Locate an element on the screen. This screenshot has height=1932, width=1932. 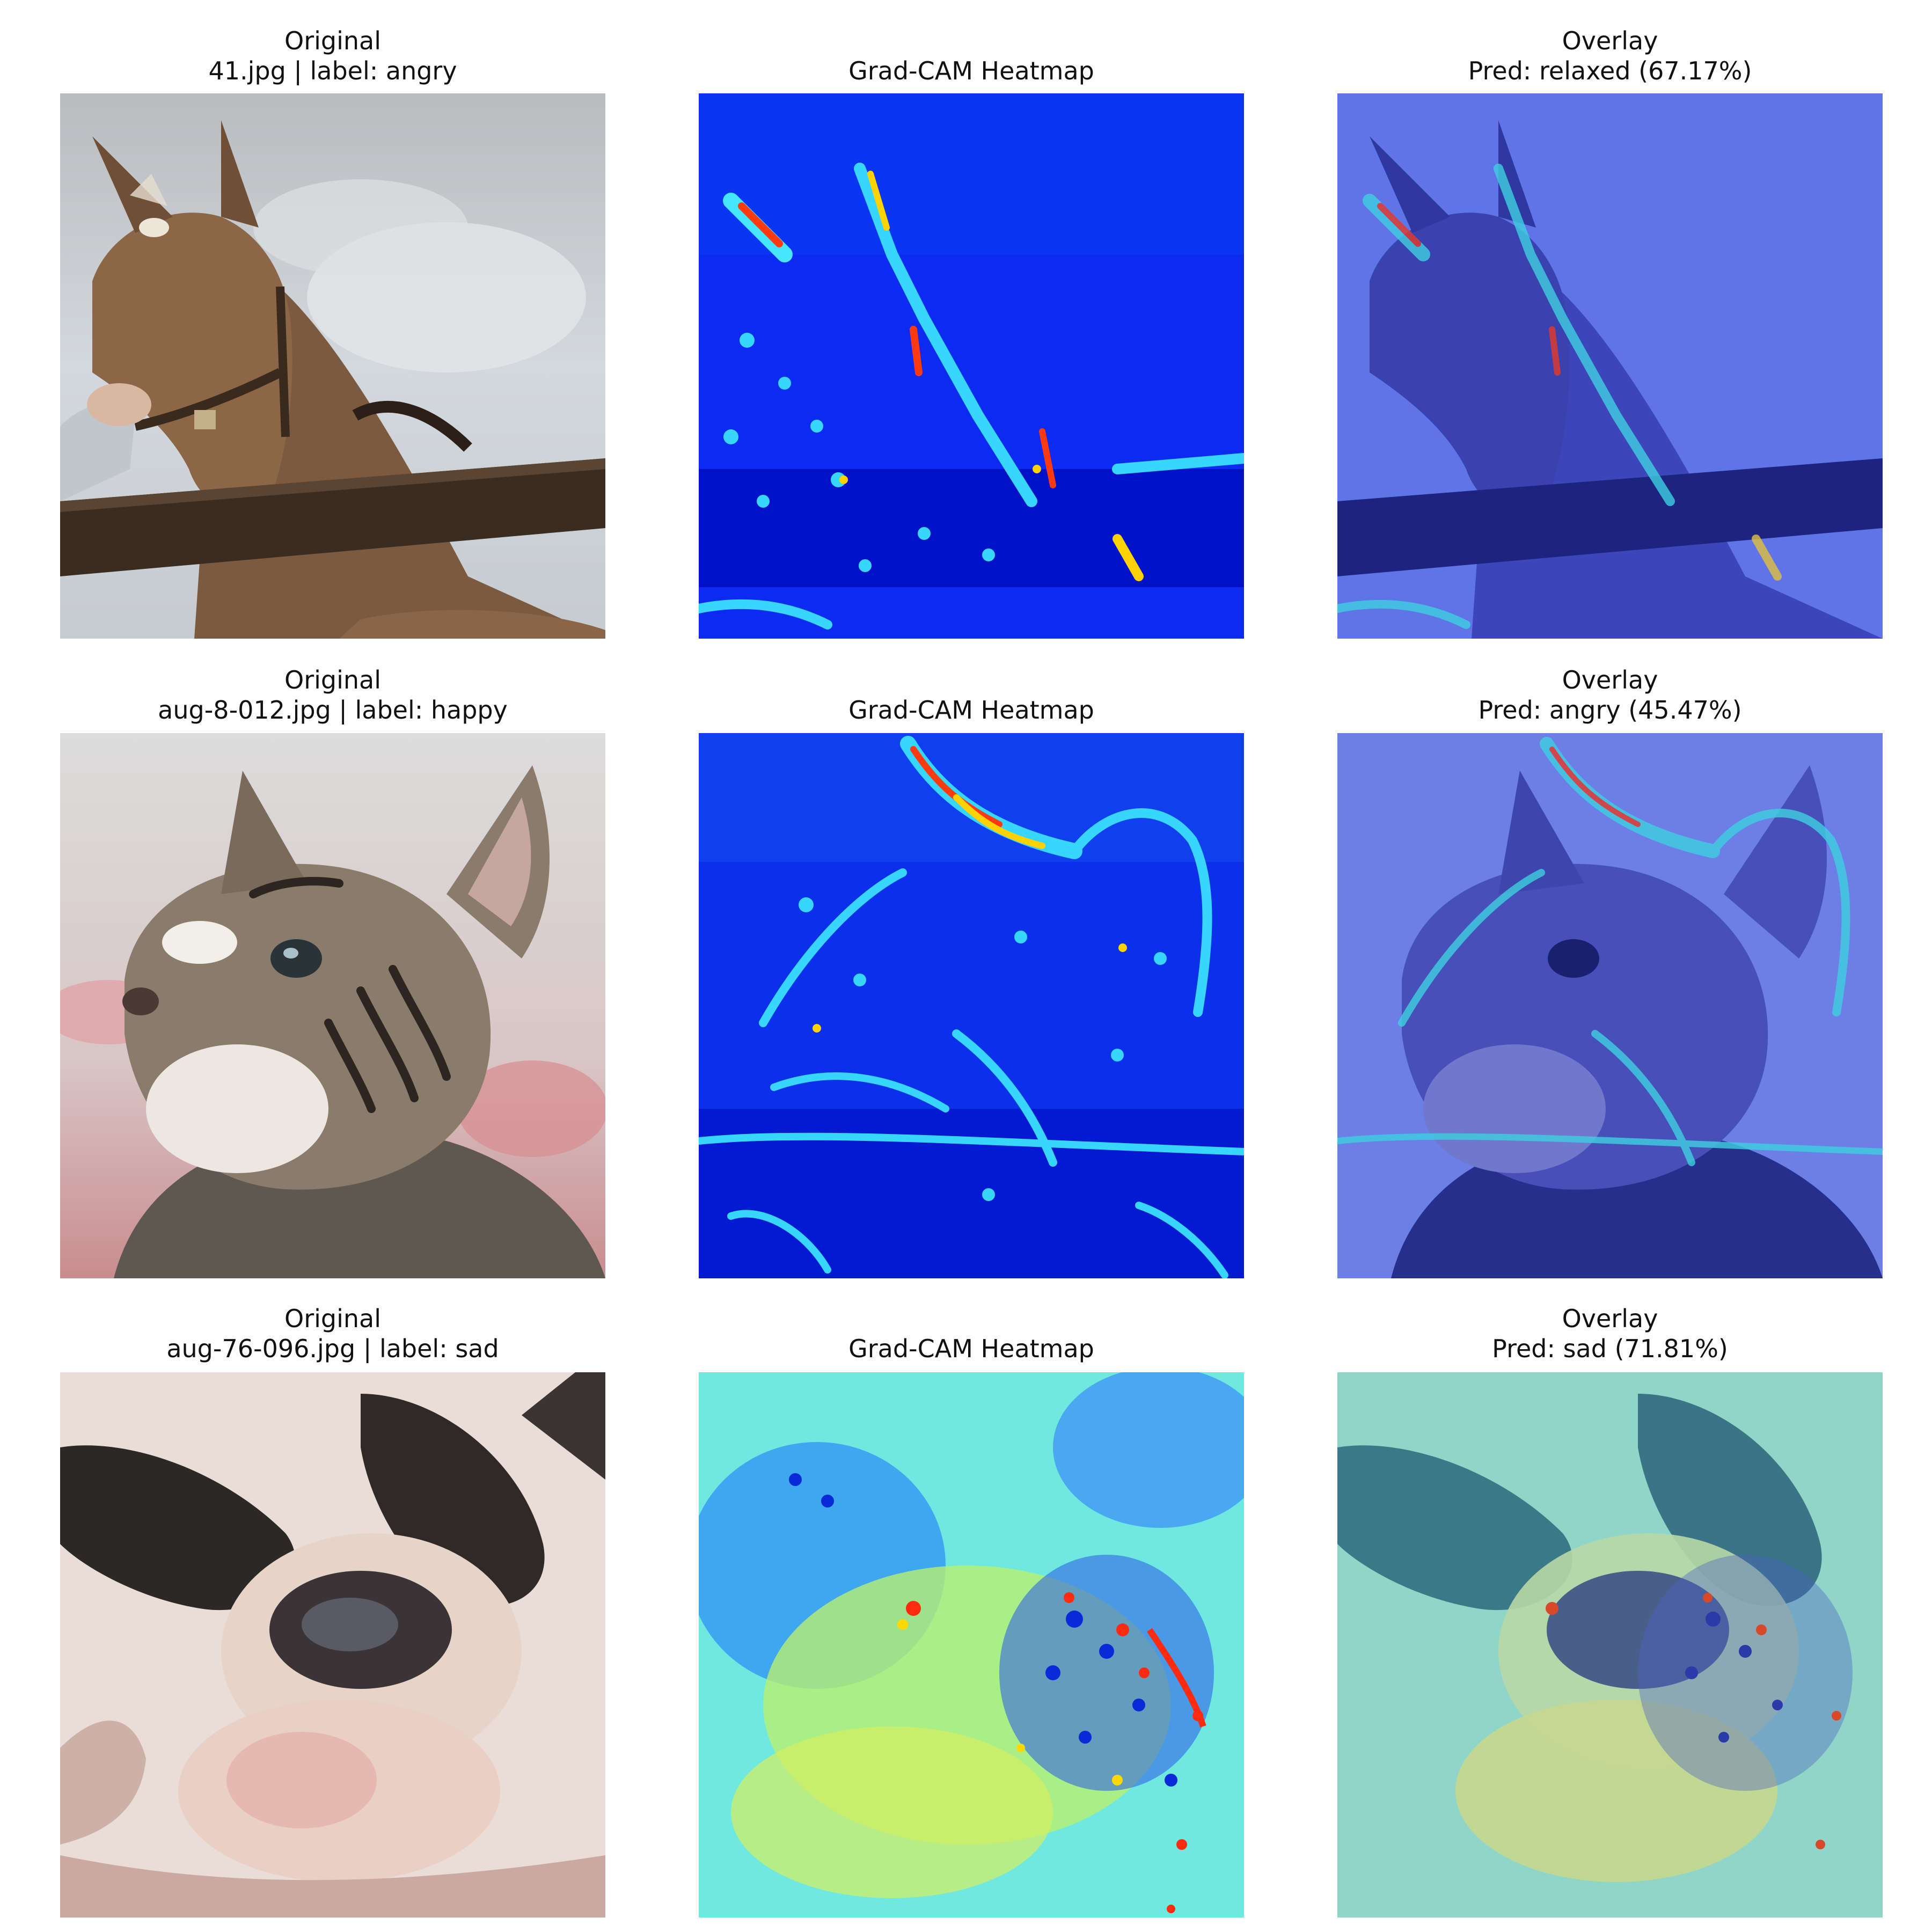
row2-heatmap-title: Grad-CAM Heatmap is located at coordinates (971, 710).